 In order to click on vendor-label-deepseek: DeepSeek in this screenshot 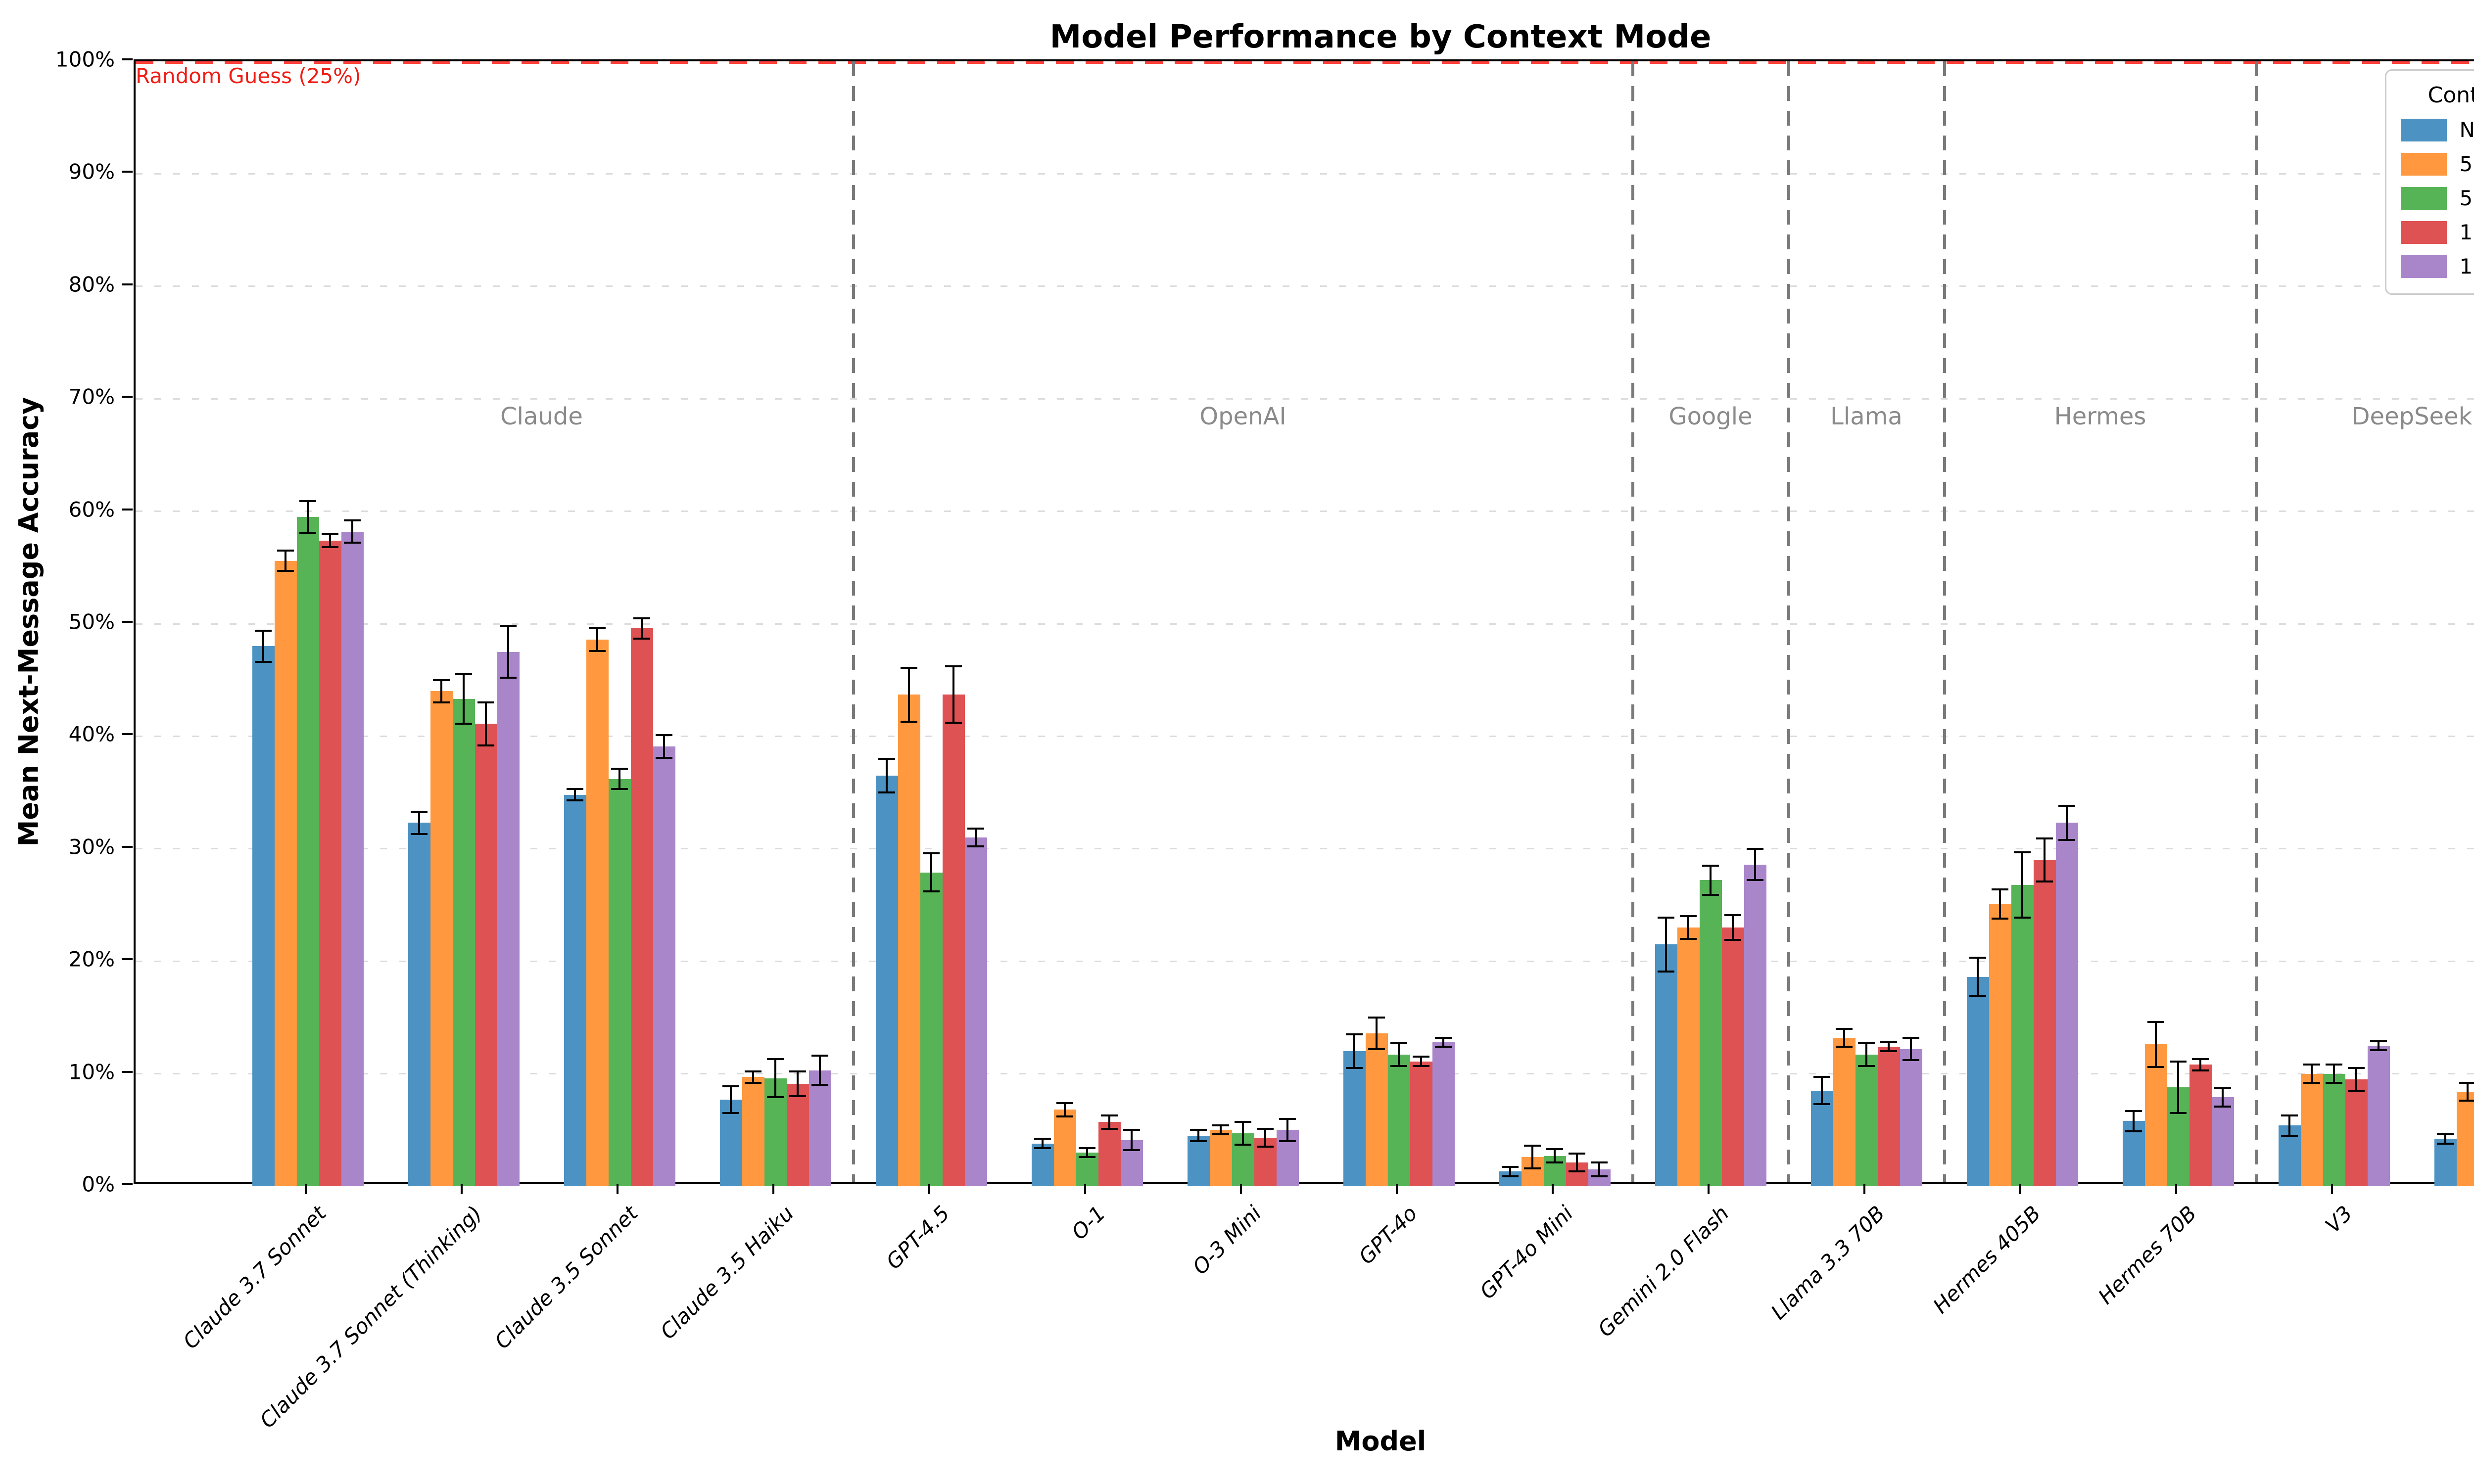, I will do `click(2412, 416)`.